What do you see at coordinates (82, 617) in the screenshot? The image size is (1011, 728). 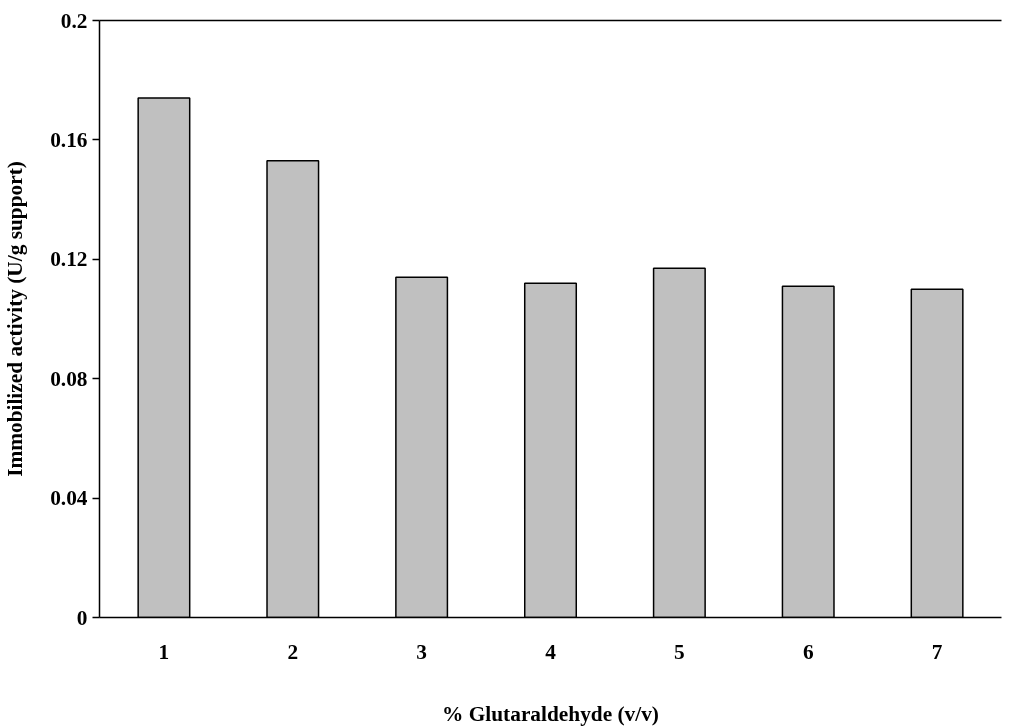 I see `y-tick-label: 0` at bounding box center [82, 617].